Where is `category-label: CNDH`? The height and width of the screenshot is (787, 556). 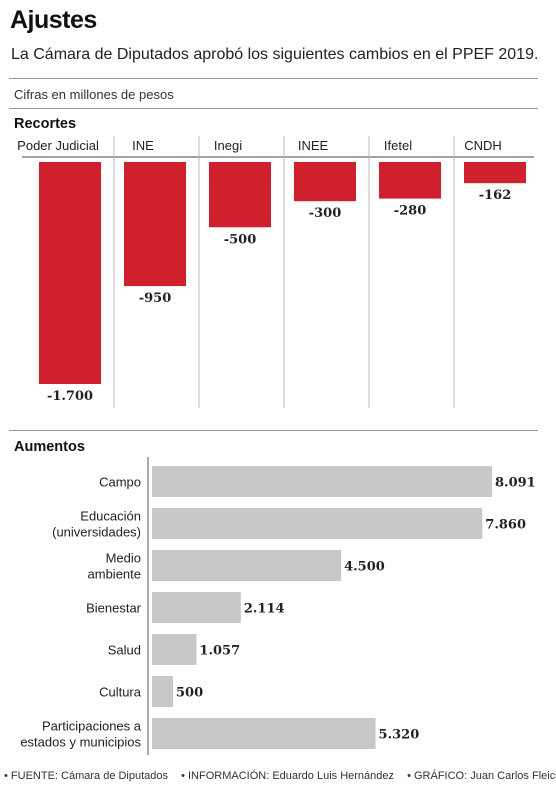 category-label: CNDH is located at coordinates (483, 145).